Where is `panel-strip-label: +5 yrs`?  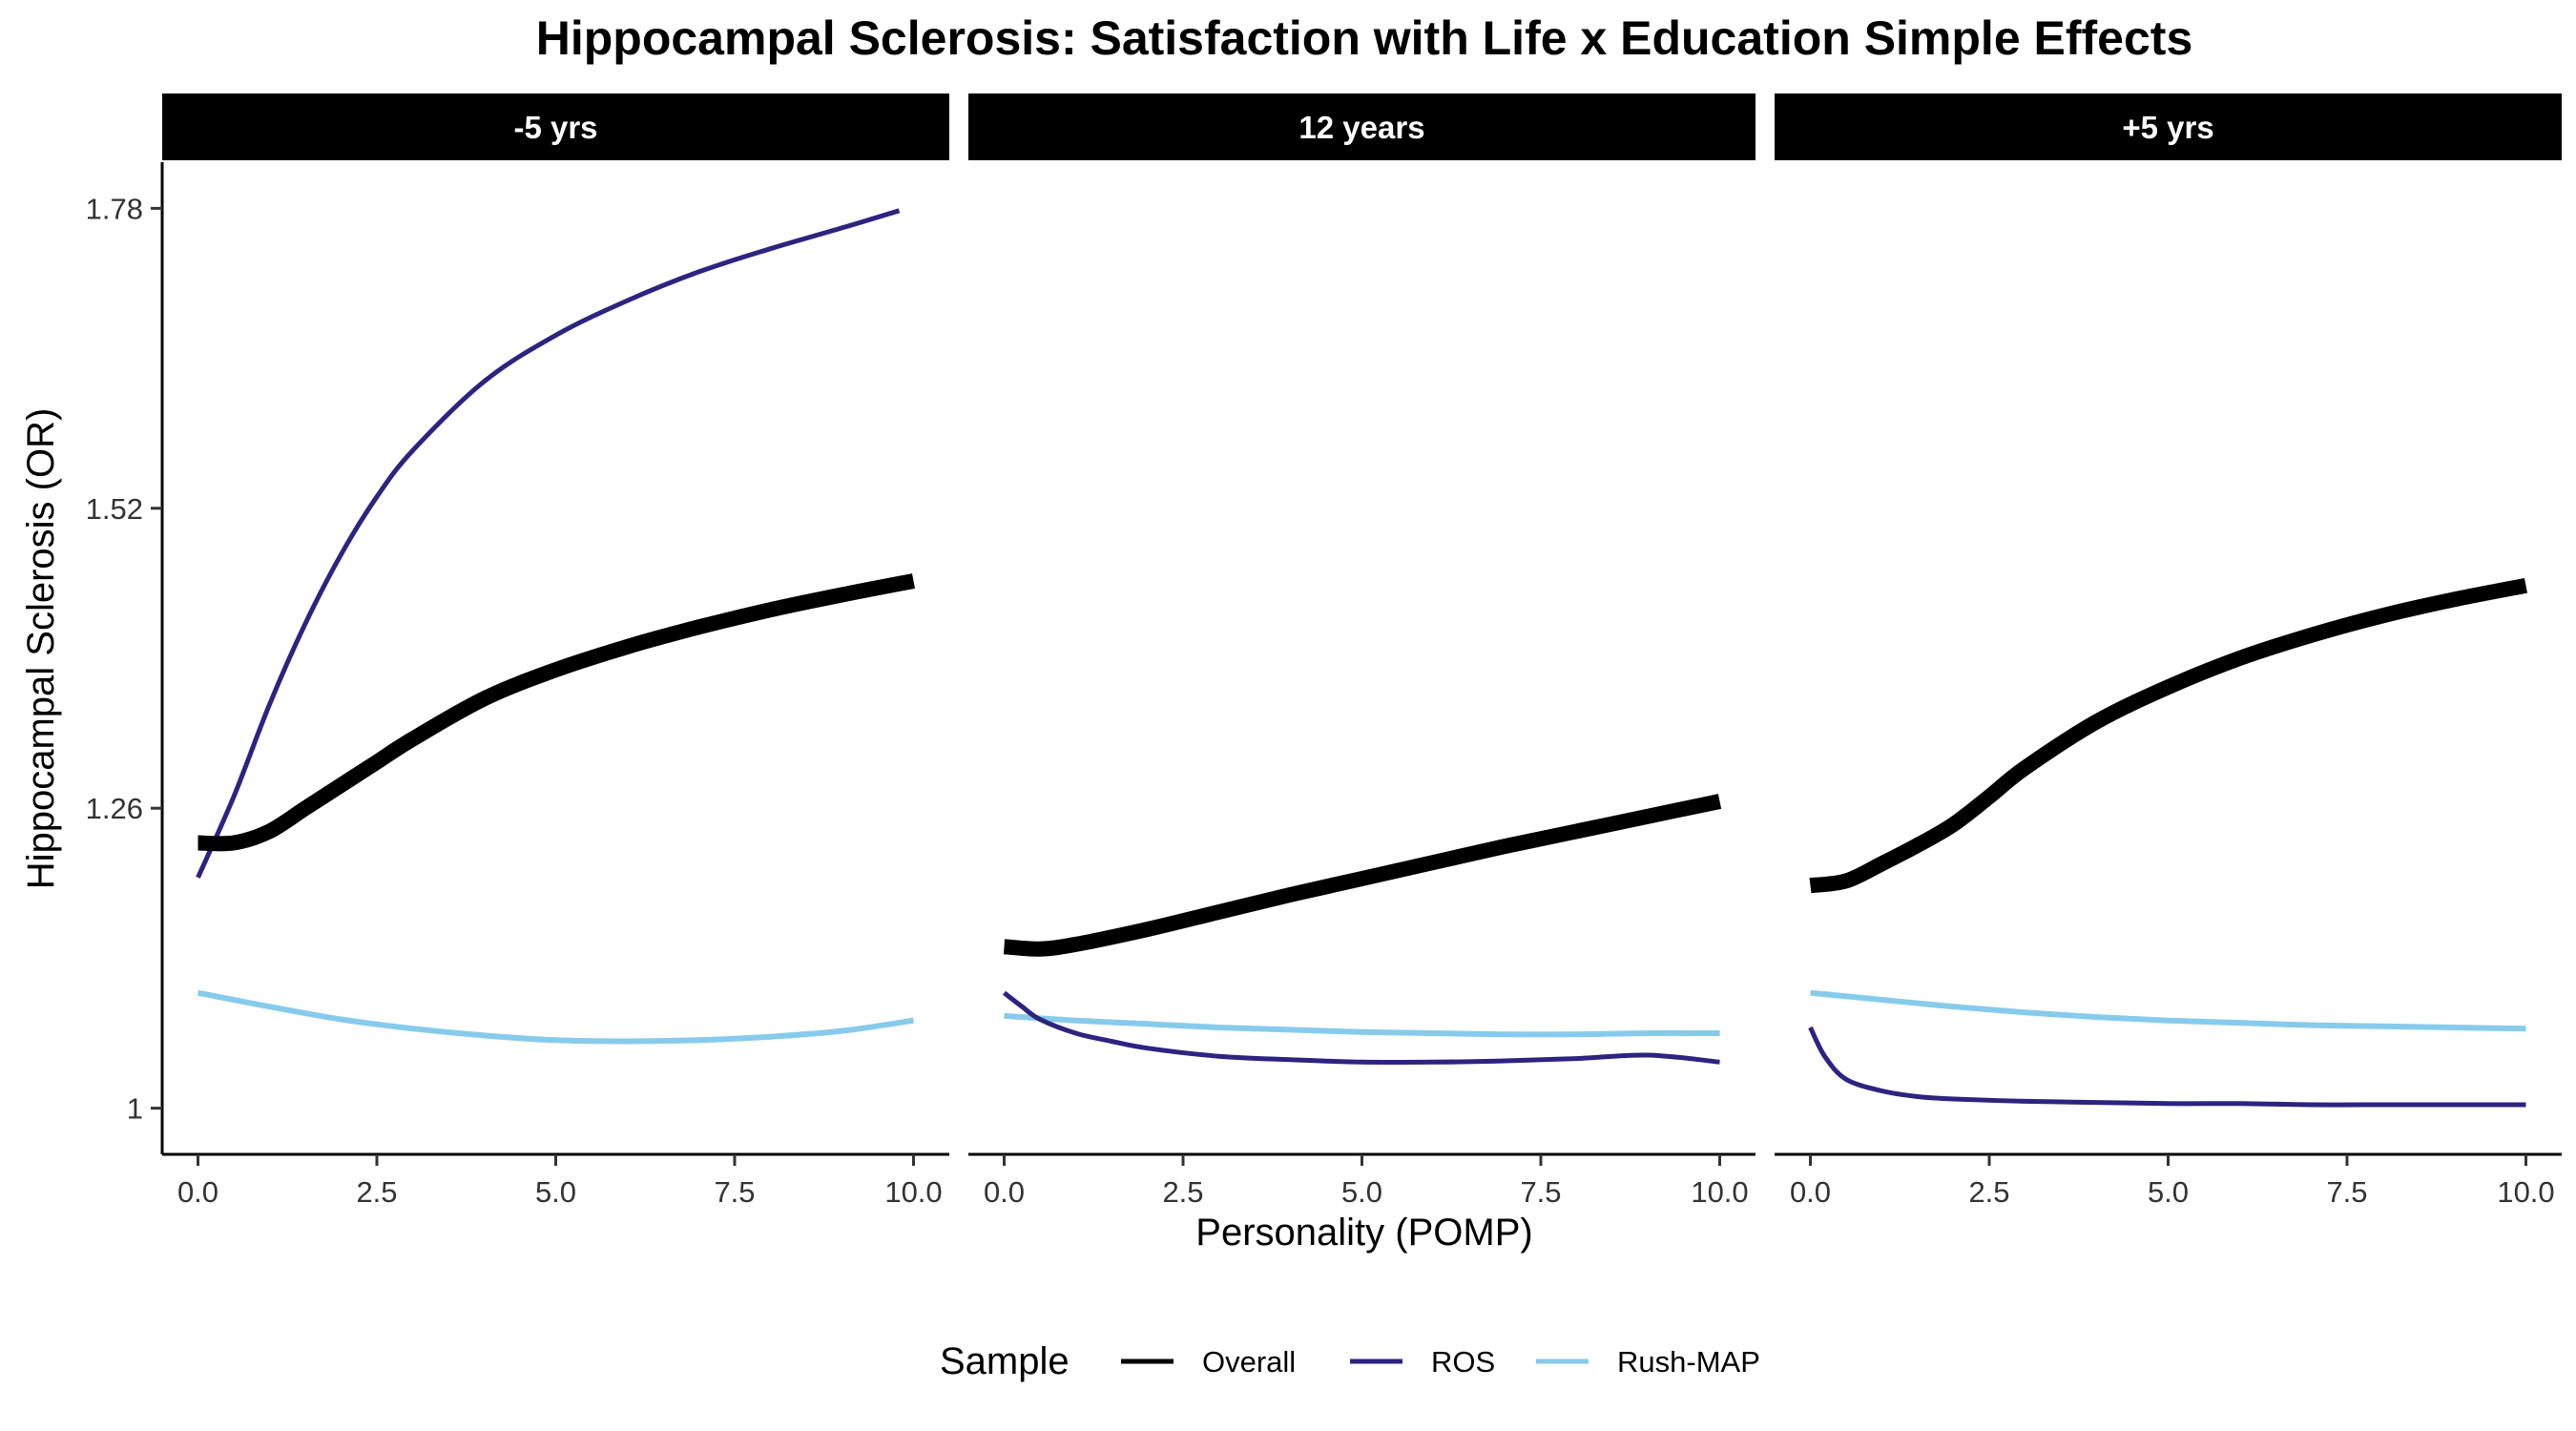 panel-strip-label: +5 yrs is located at coordinates (2167, 127).